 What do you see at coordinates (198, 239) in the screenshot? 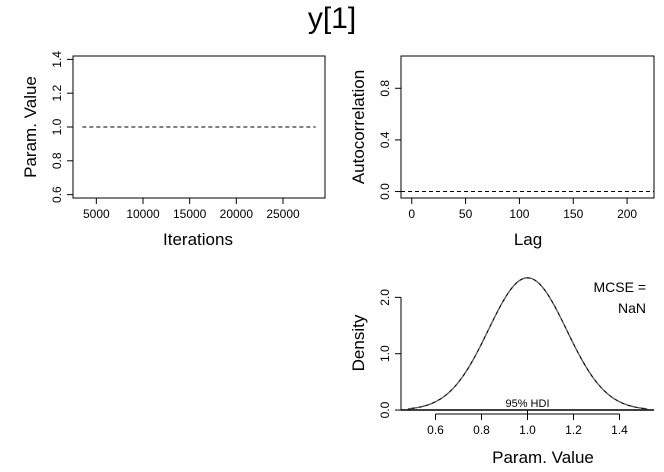
I see `trace-x-axis-label: Iterations` at bounding box center [198, 239].